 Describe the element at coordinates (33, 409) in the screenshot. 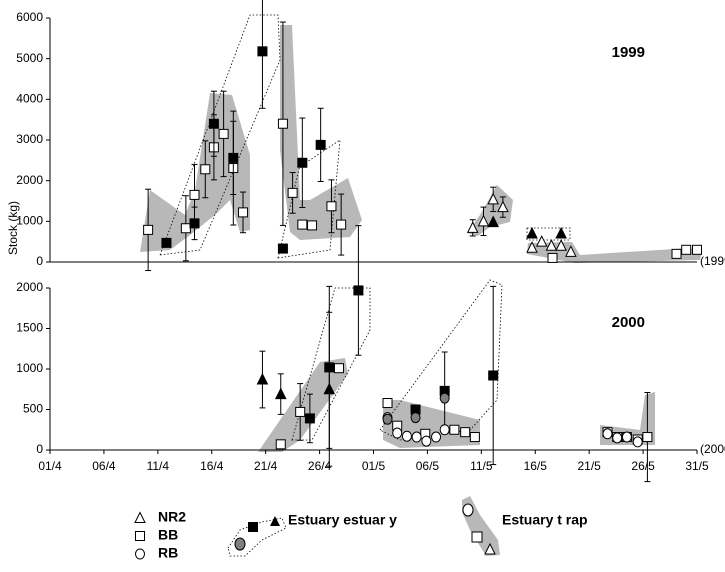

I see `y-tick-label: 500` at that location.